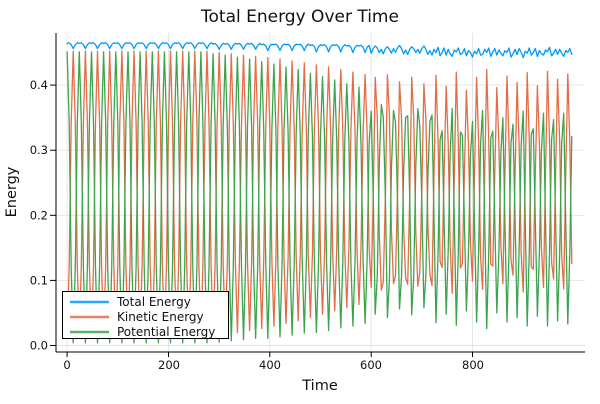 This screenshot has width=600, height=404. I want to click on x-tick-label: 200, so click(169, 365).